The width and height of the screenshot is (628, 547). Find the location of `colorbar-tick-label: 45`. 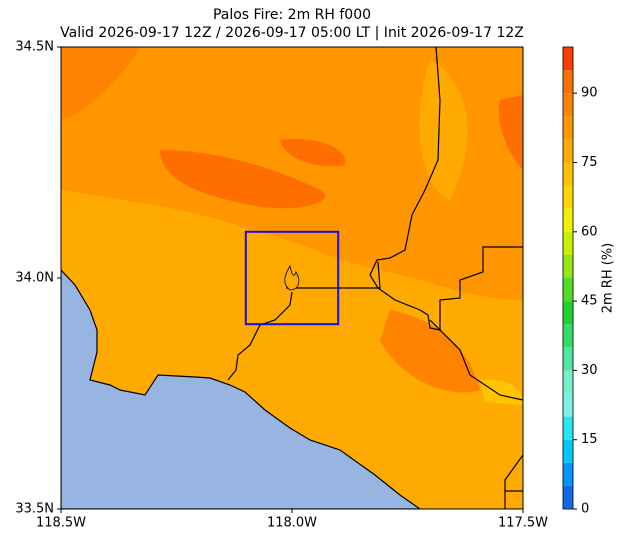

colorbar-tick-label: 45 is located at coordinates (589, 301).